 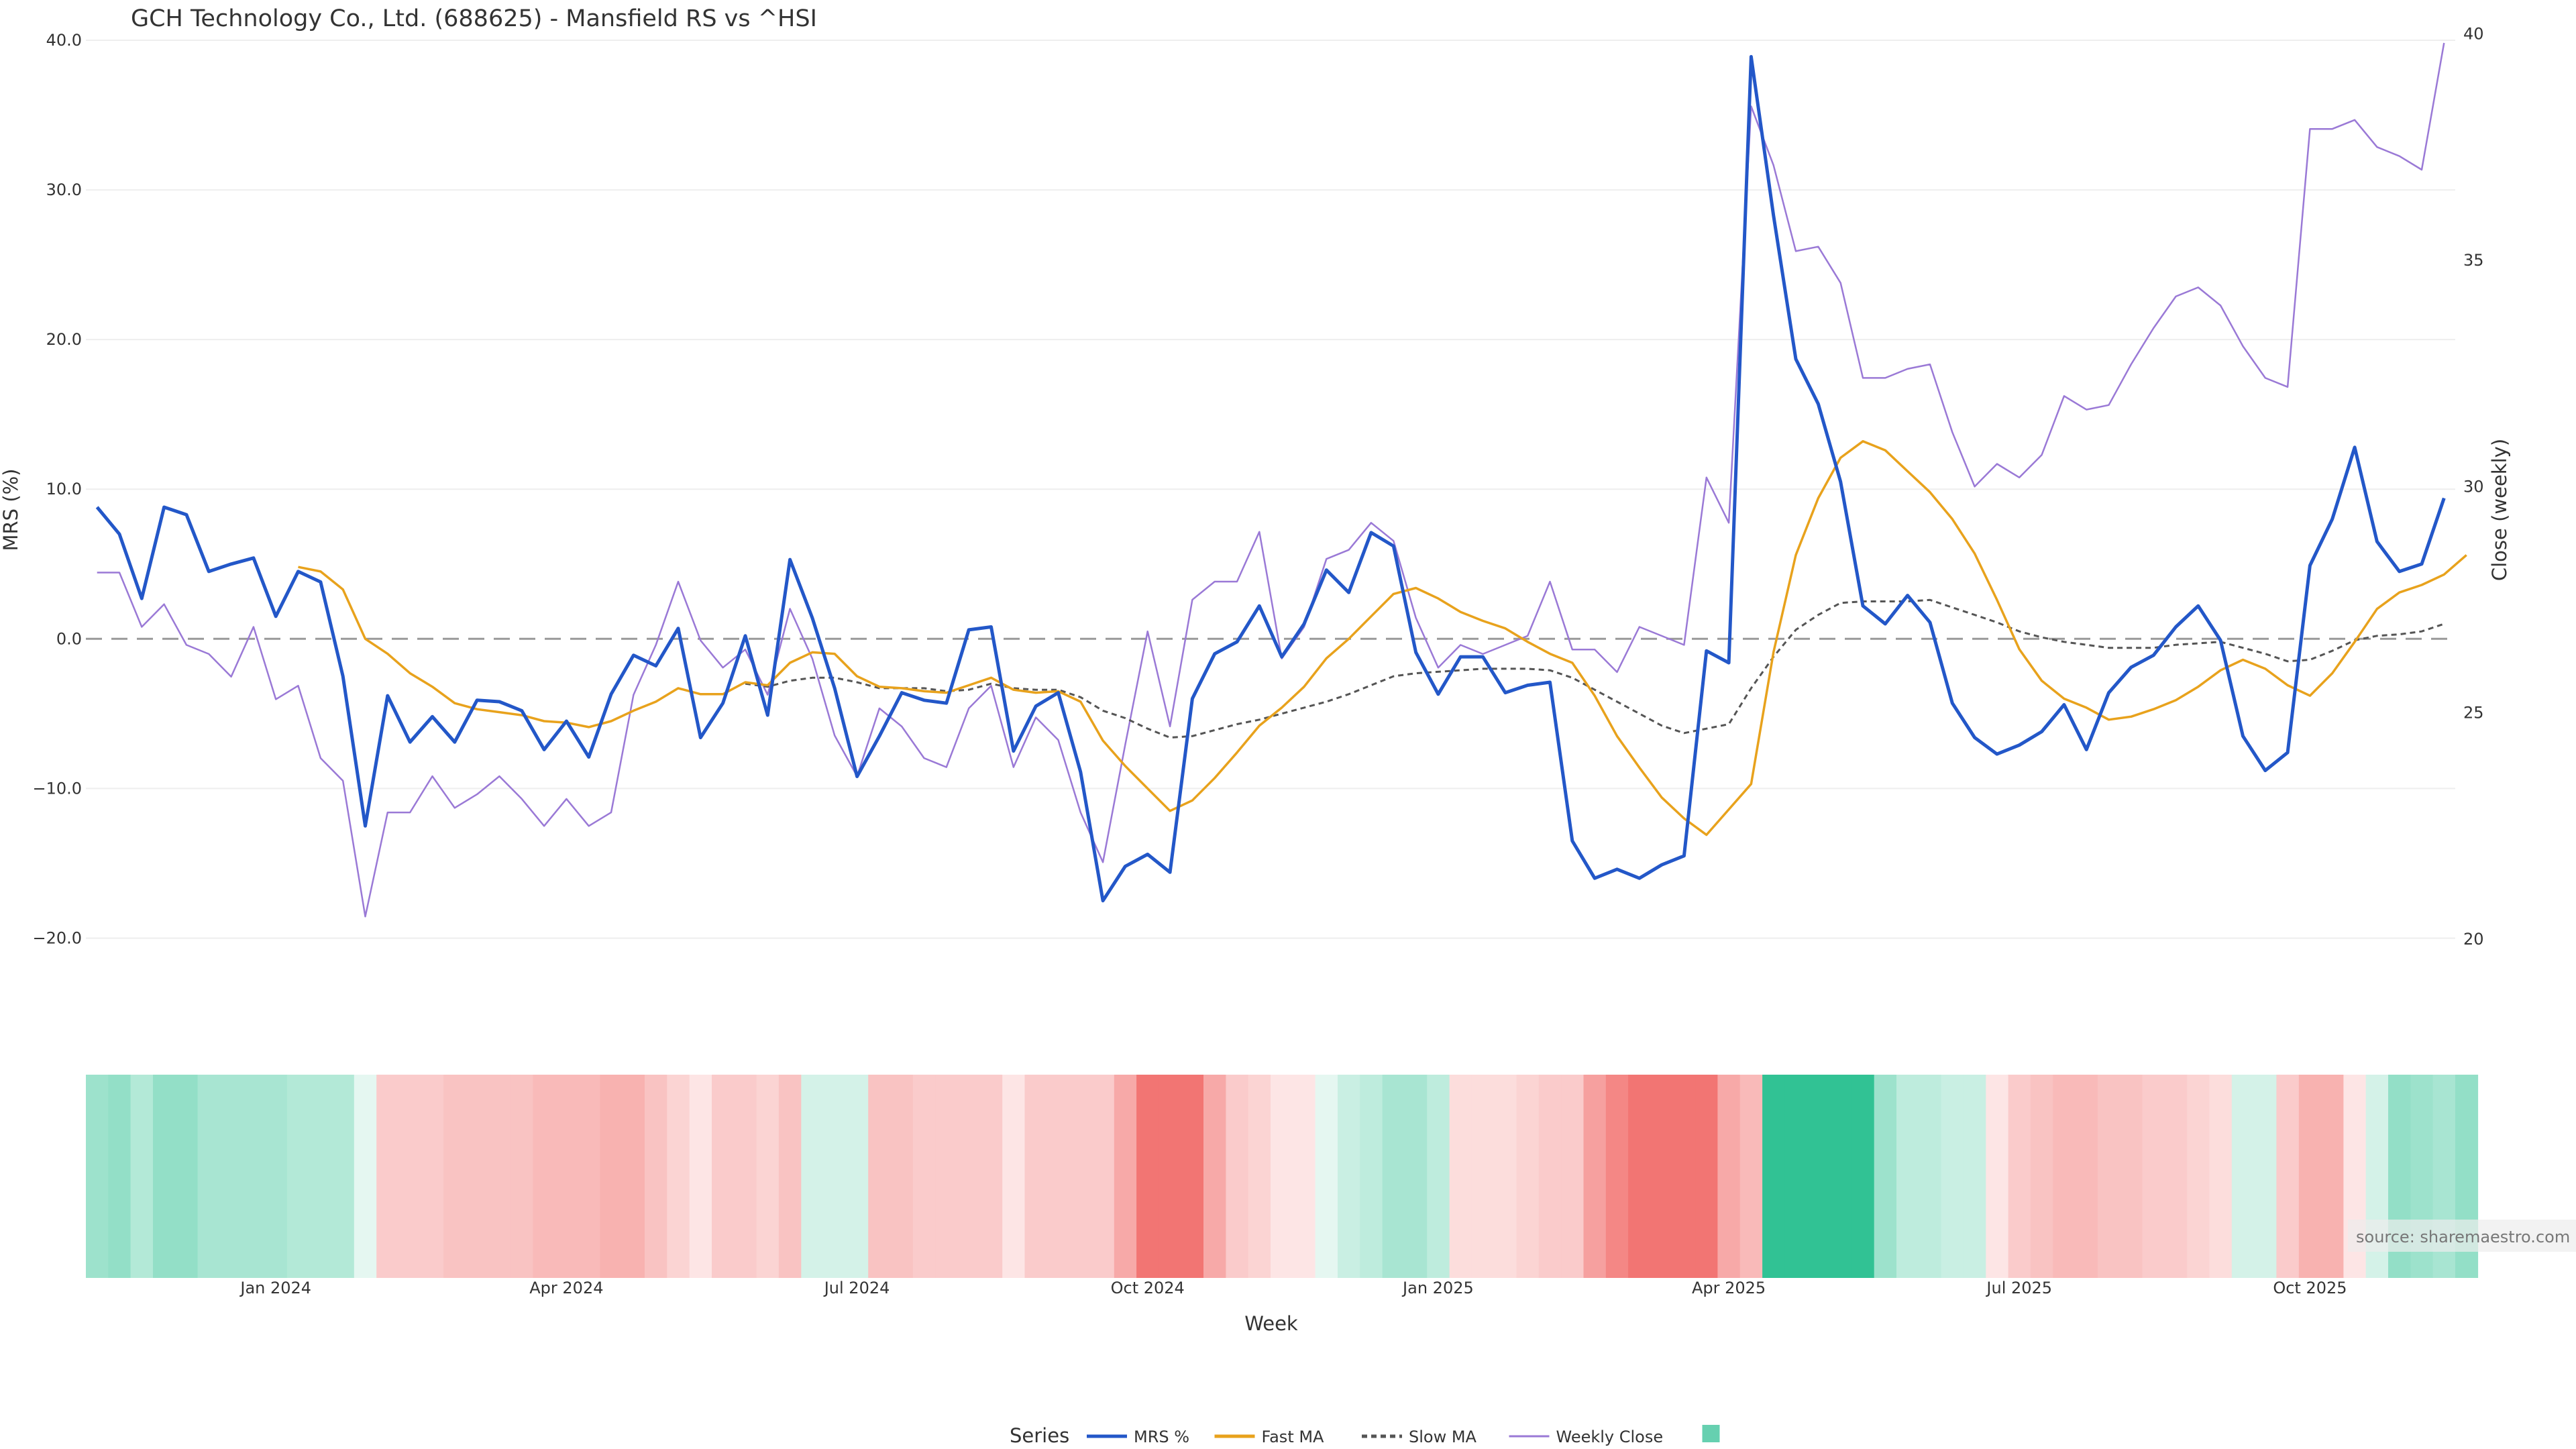 What do you see at coordinates (1293, 1437) in the screenshot?
I see `legend-item-label: Fast MA` at bounding box center [1293, 1437].